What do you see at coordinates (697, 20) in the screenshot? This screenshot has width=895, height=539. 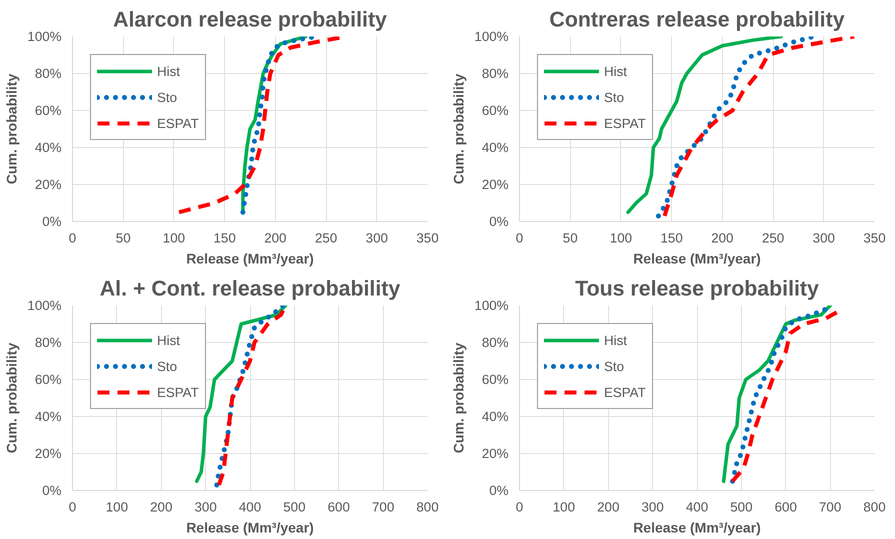 I see `chart-title: Contreras release probability` at bounding box center [697, 20].